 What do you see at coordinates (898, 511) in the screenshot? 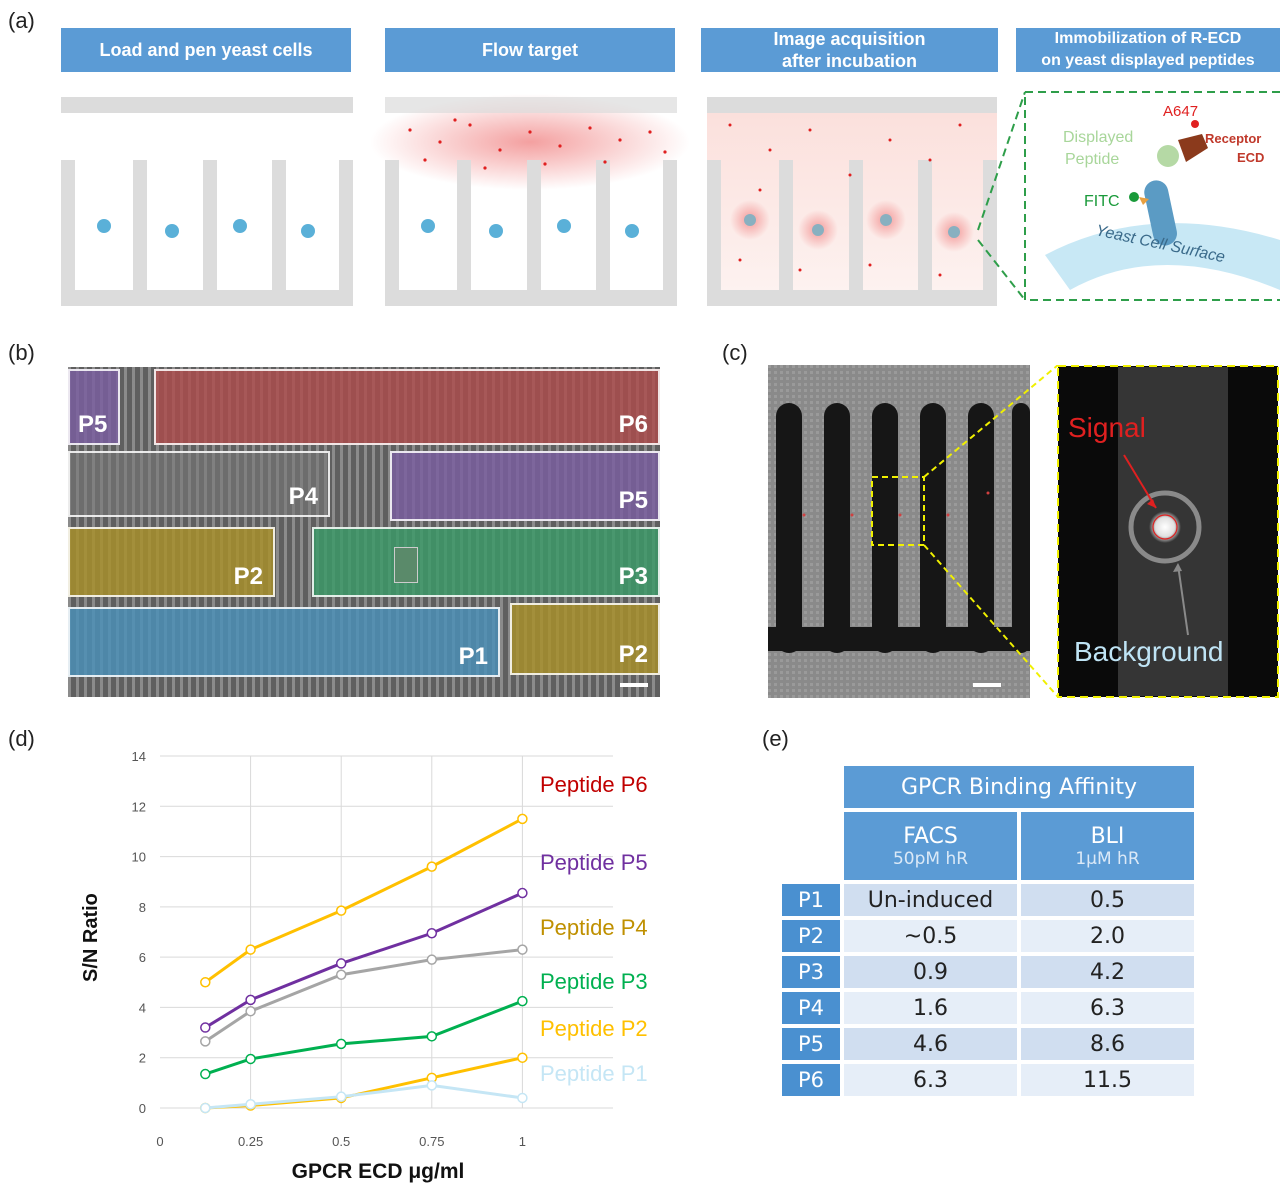
I see `zoom-region` at bounding box center [898, 511].